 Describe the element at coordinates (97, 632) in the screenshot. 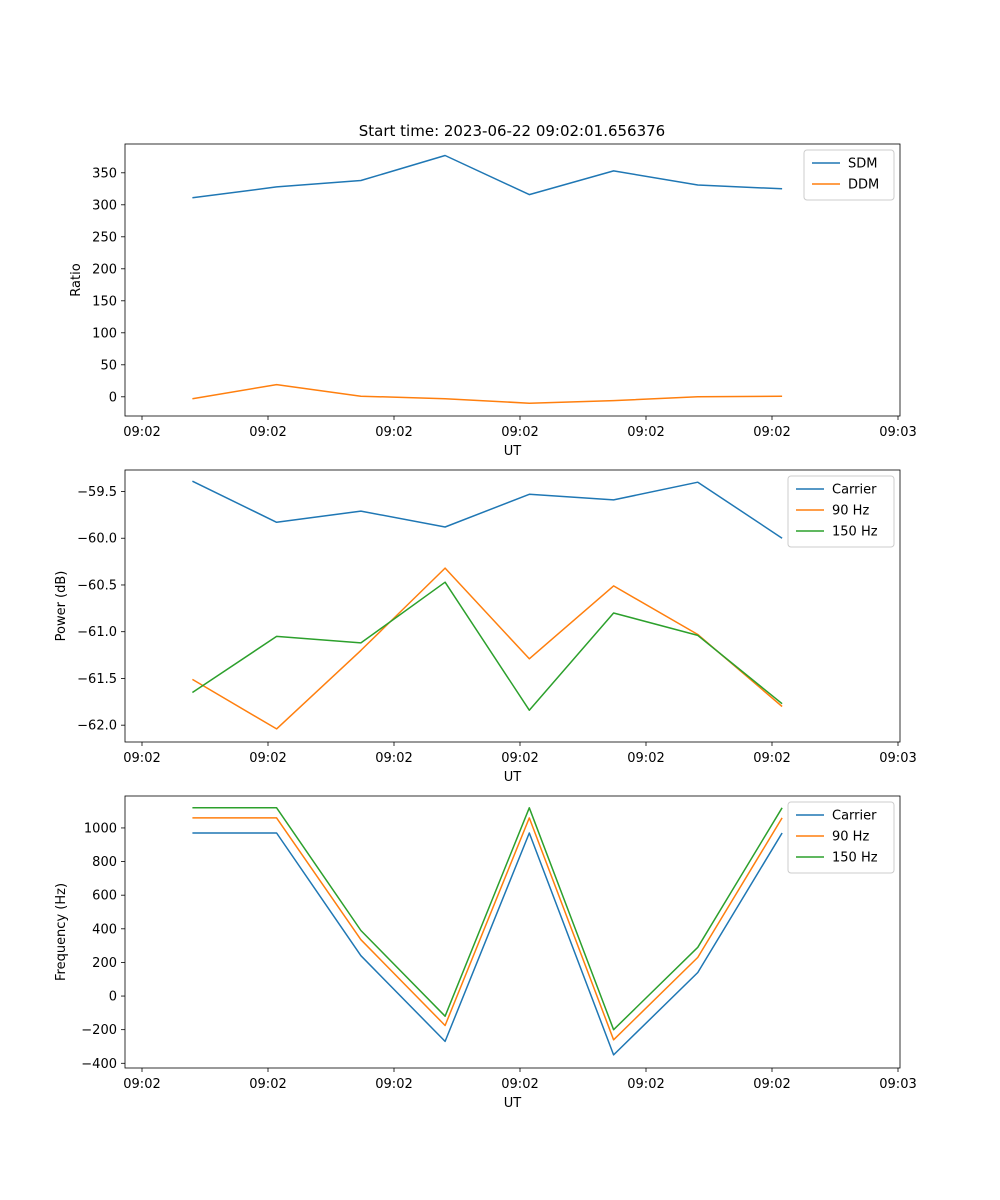

I see `y-tick-label: −61.0` at that location.